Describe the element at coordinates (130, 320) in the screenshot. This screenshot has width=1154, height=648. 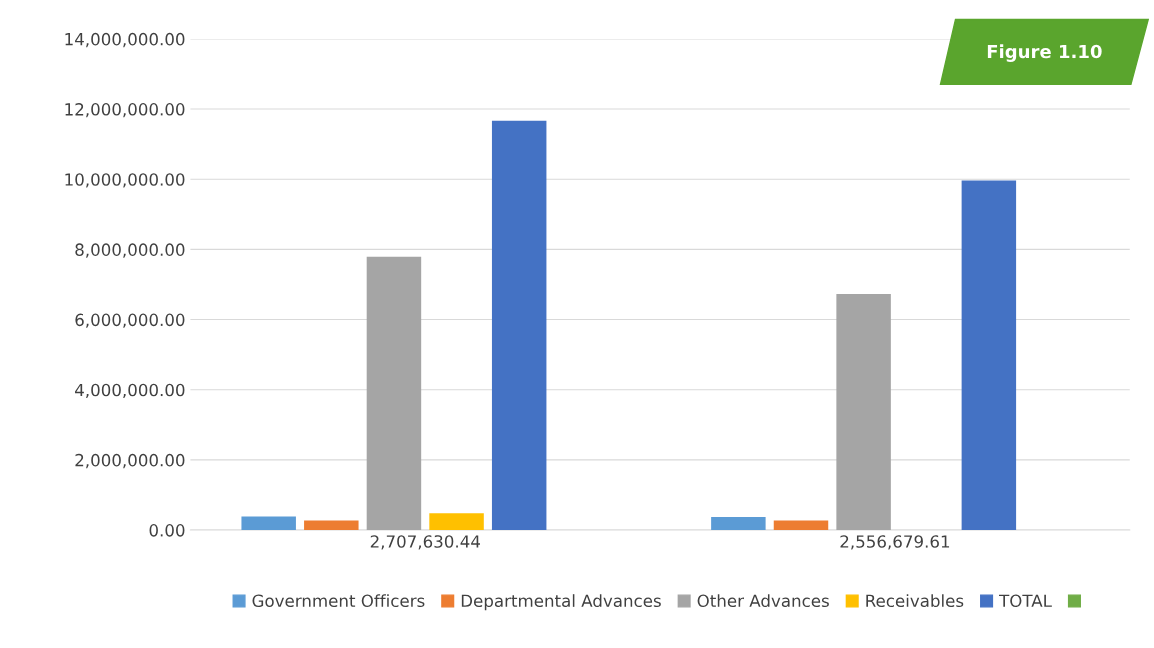
I see `y-tick-label: 6,000,000.00` at that location.